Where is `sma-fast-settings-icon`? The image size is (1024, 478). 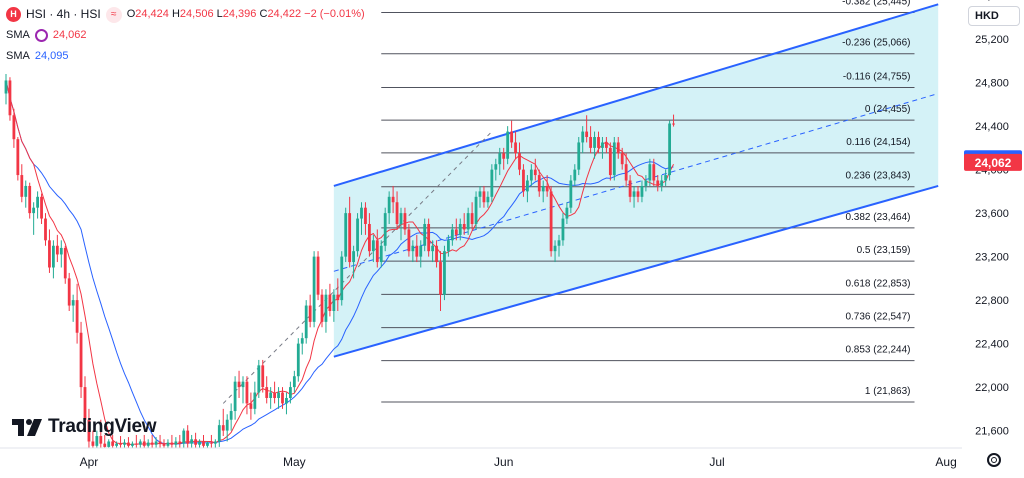
sma-fast-settings-icon is located at coordinates (41, 35).